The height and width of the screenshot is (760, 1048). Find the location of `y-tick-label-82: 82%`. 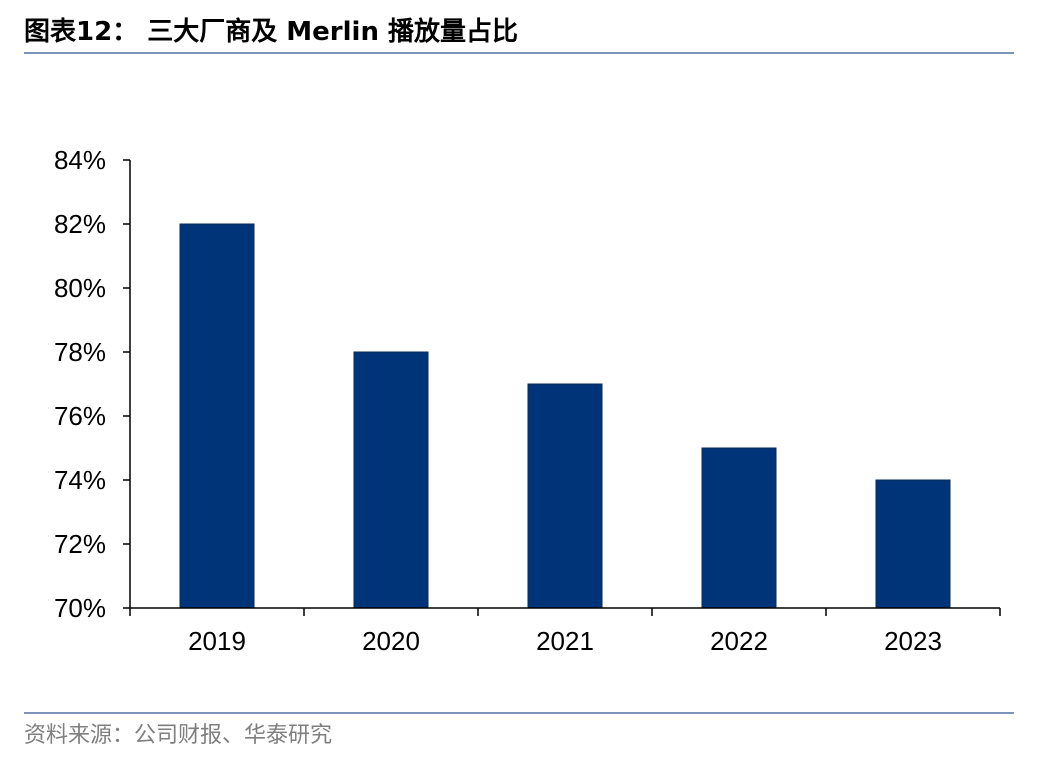

y-tick-label-82: 82% is located at coordinates (80, 224).